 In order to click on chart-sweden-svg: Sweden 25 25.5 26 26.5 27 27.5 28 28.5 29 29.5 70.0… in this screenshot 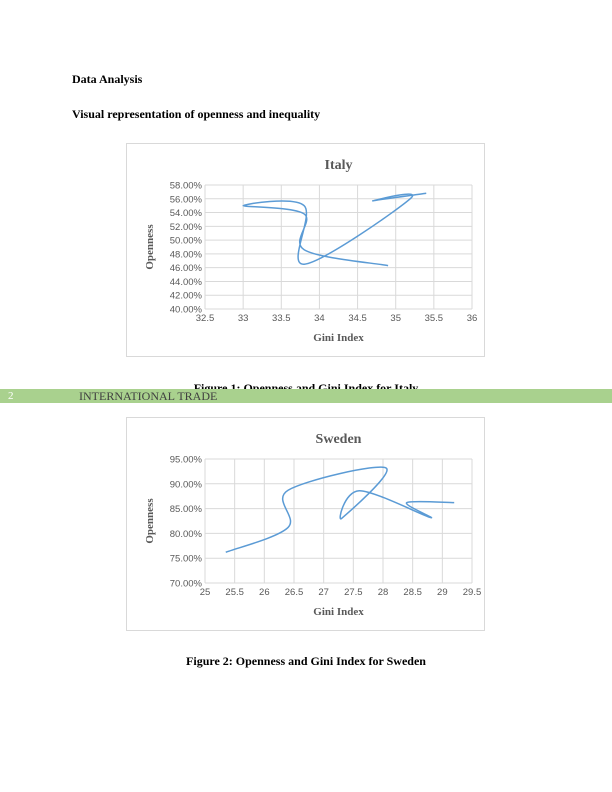, I will do `click(313, 525)`.